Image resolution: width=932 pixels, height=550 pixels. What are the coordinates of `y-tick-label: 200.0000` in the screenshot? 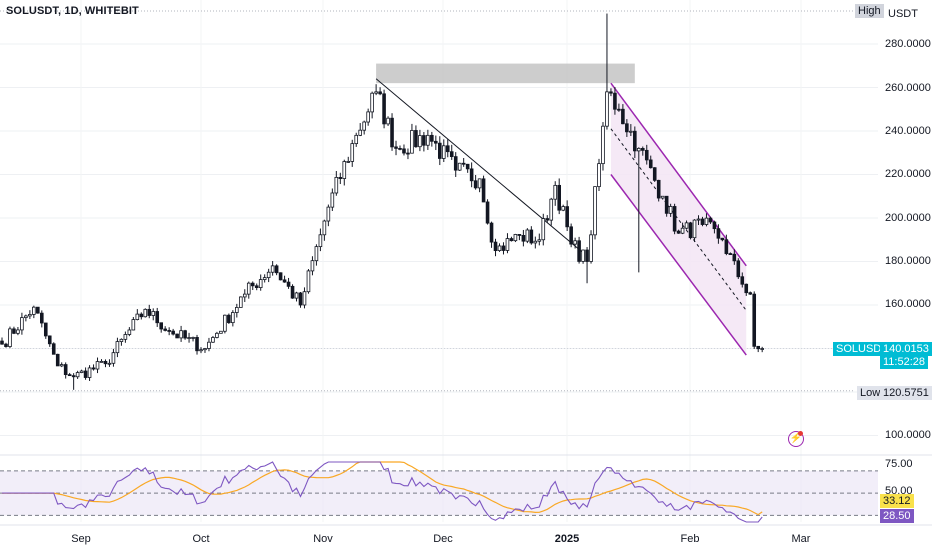 It's located at (908, 218).